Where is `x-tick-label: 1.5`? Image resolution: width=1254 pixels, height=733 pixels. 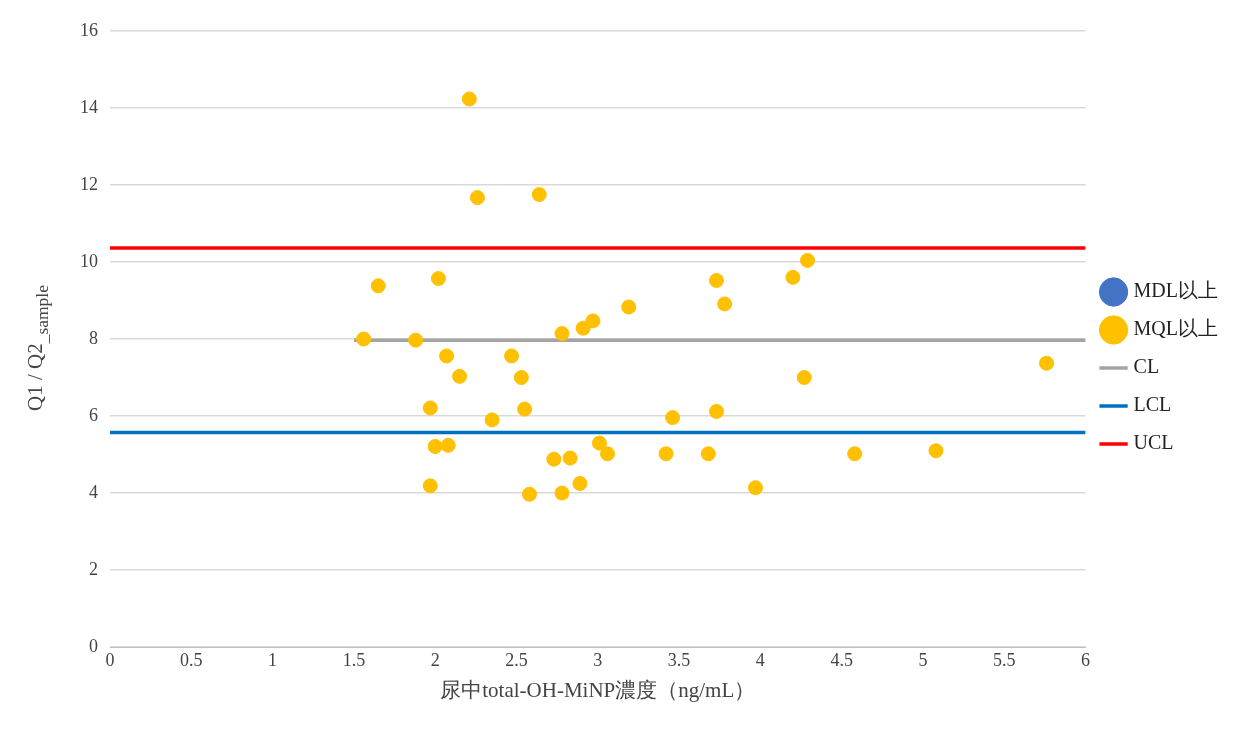
x-tick-label: 1.5 is located at coordinates (354, 659).